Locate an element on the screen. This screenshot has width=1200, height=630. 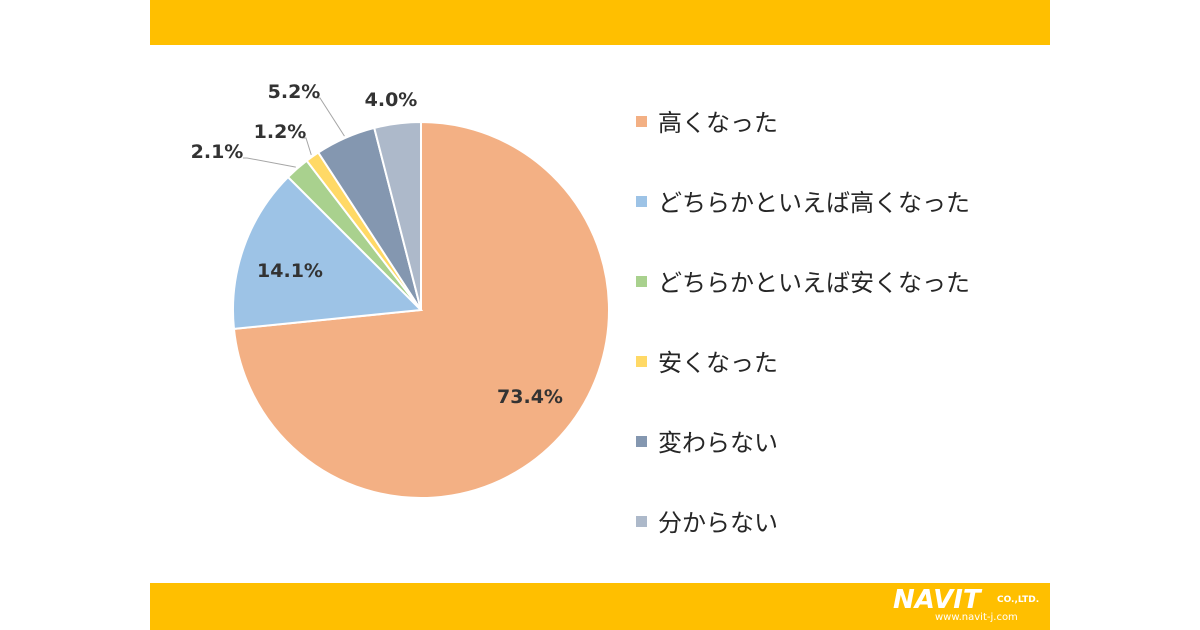
legend-swatch-takaku-natta is located at coordinates (641, 121).